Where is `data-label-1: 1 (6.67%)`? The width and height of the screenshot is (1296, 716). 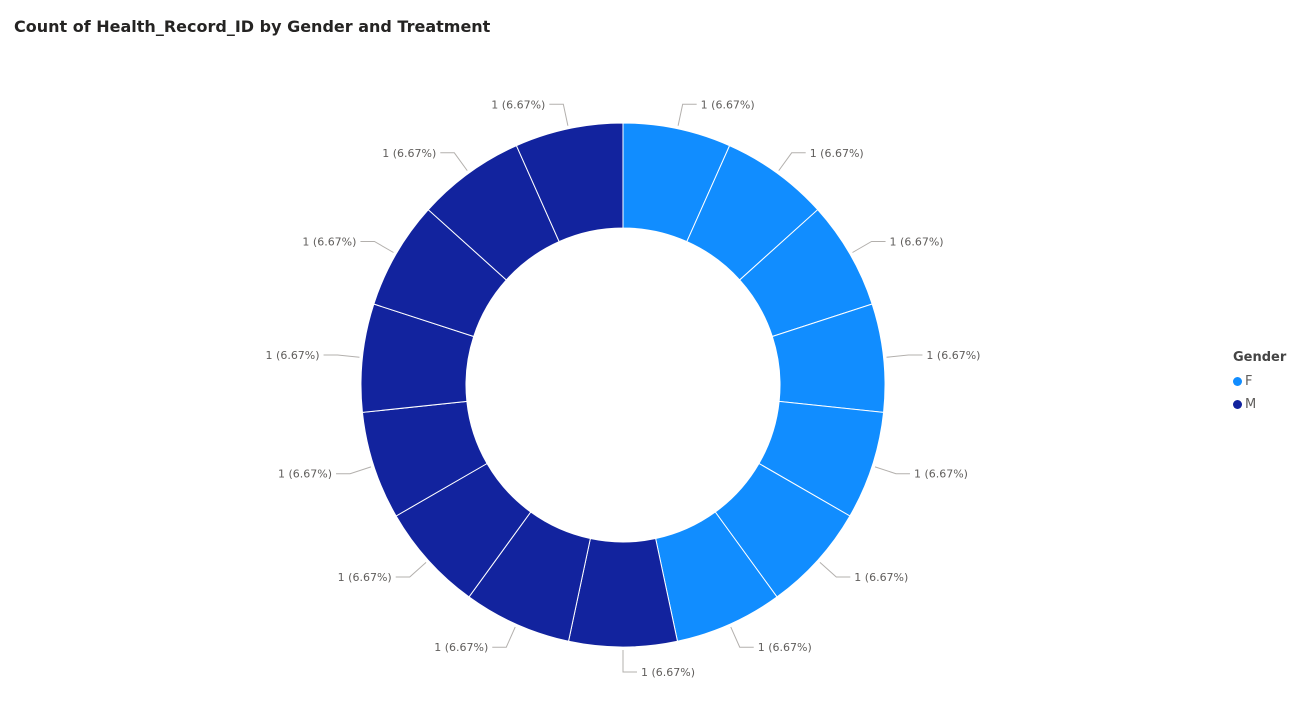 data-label-1: 1 (6.67%) is located at coordinates (728, 104).